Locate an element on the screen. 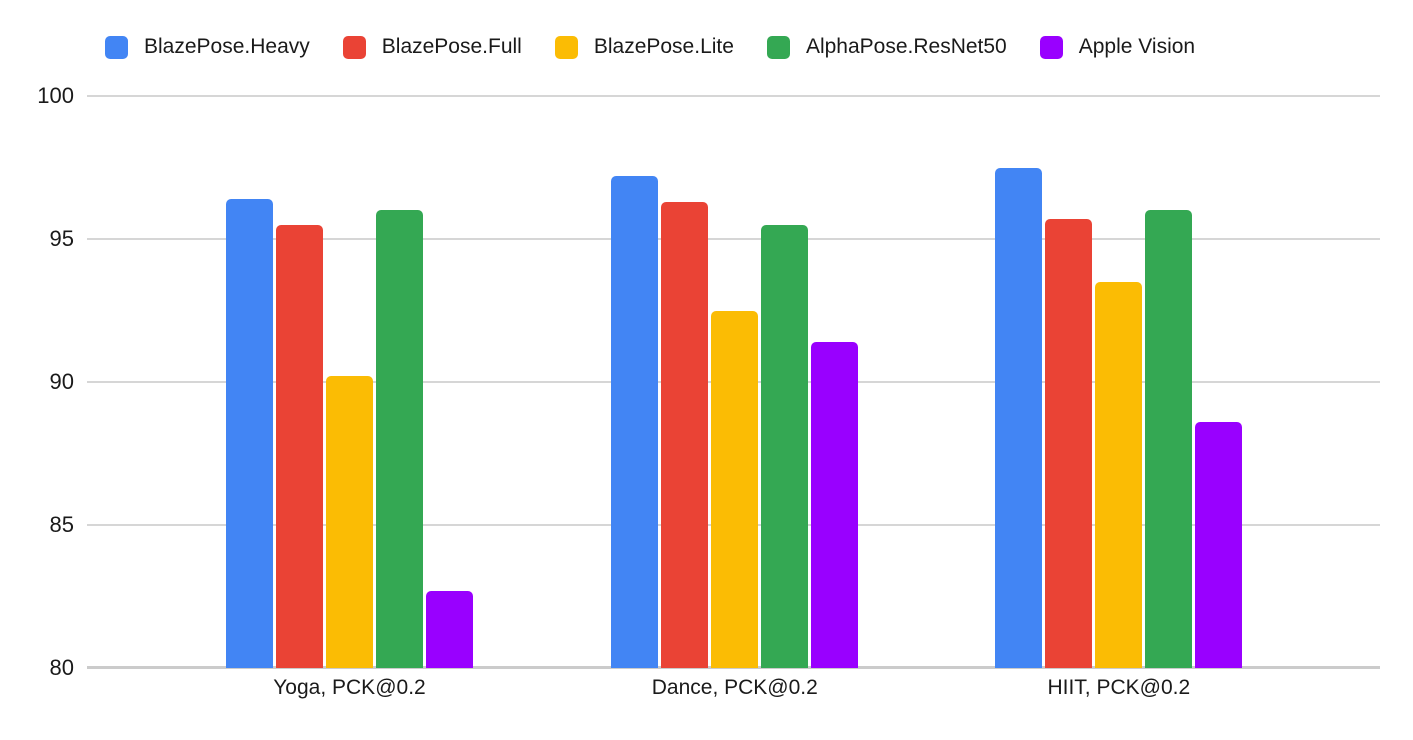 The image size is (1413, 740). legend-item-alphapose-resnet50: AlphaPose.ResNet50 is located at coordinates (886, 47).